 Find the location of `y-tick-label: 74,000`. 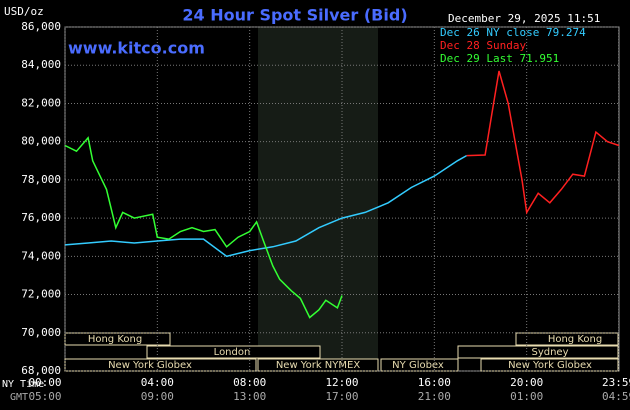

y-tick-label: 74,000 is located at coordinates (41, 255).